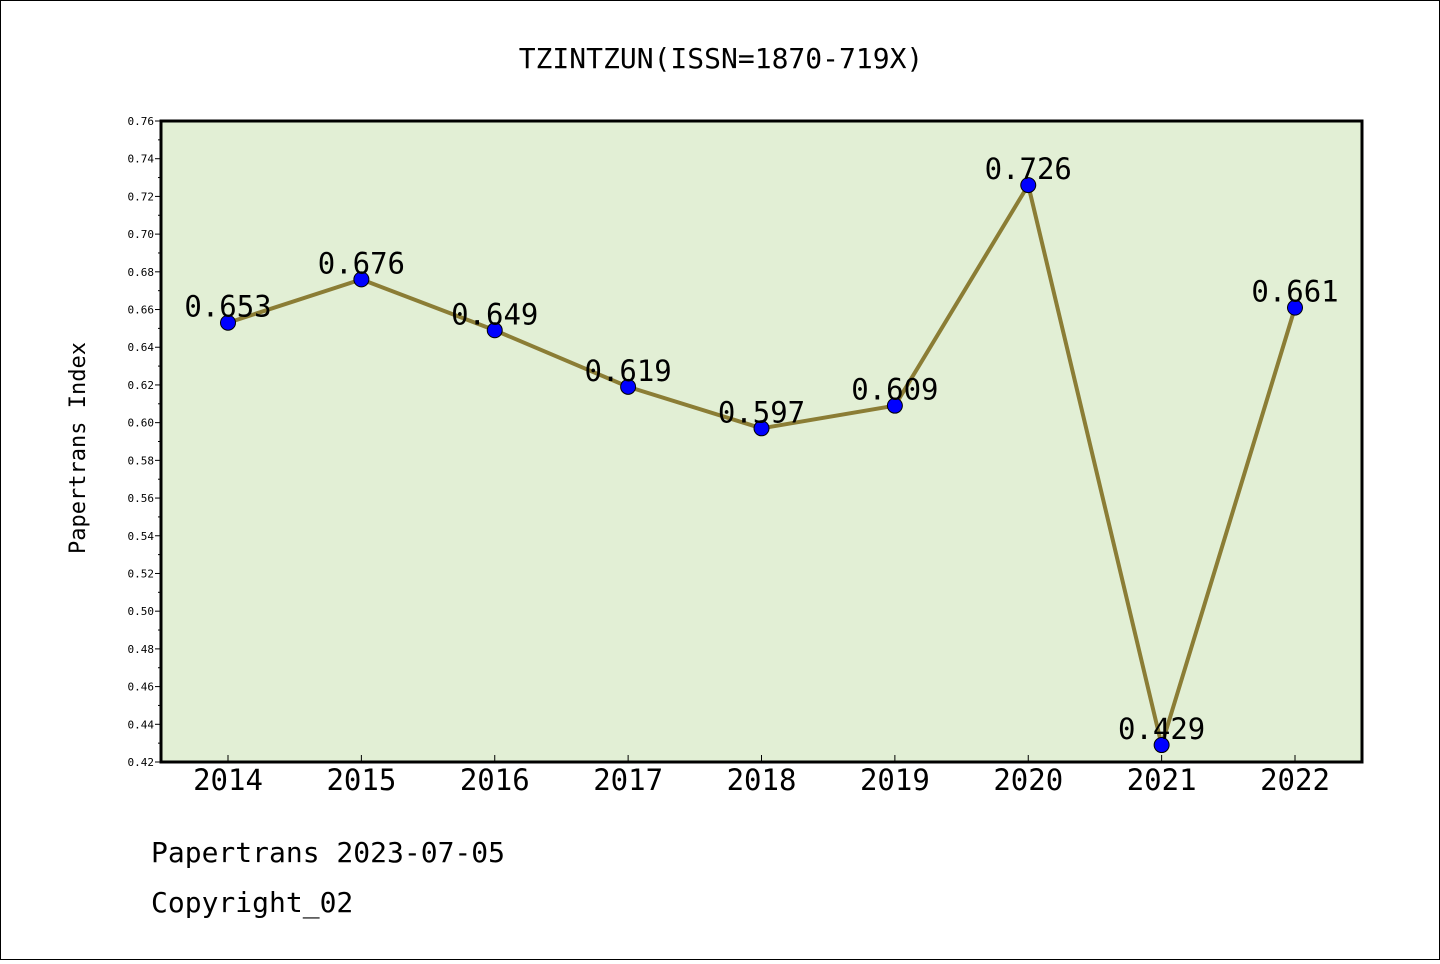  Describe the element at coordinates (141, 385) in the screenshot. I see `y-tick-label: 0.62` at that location.